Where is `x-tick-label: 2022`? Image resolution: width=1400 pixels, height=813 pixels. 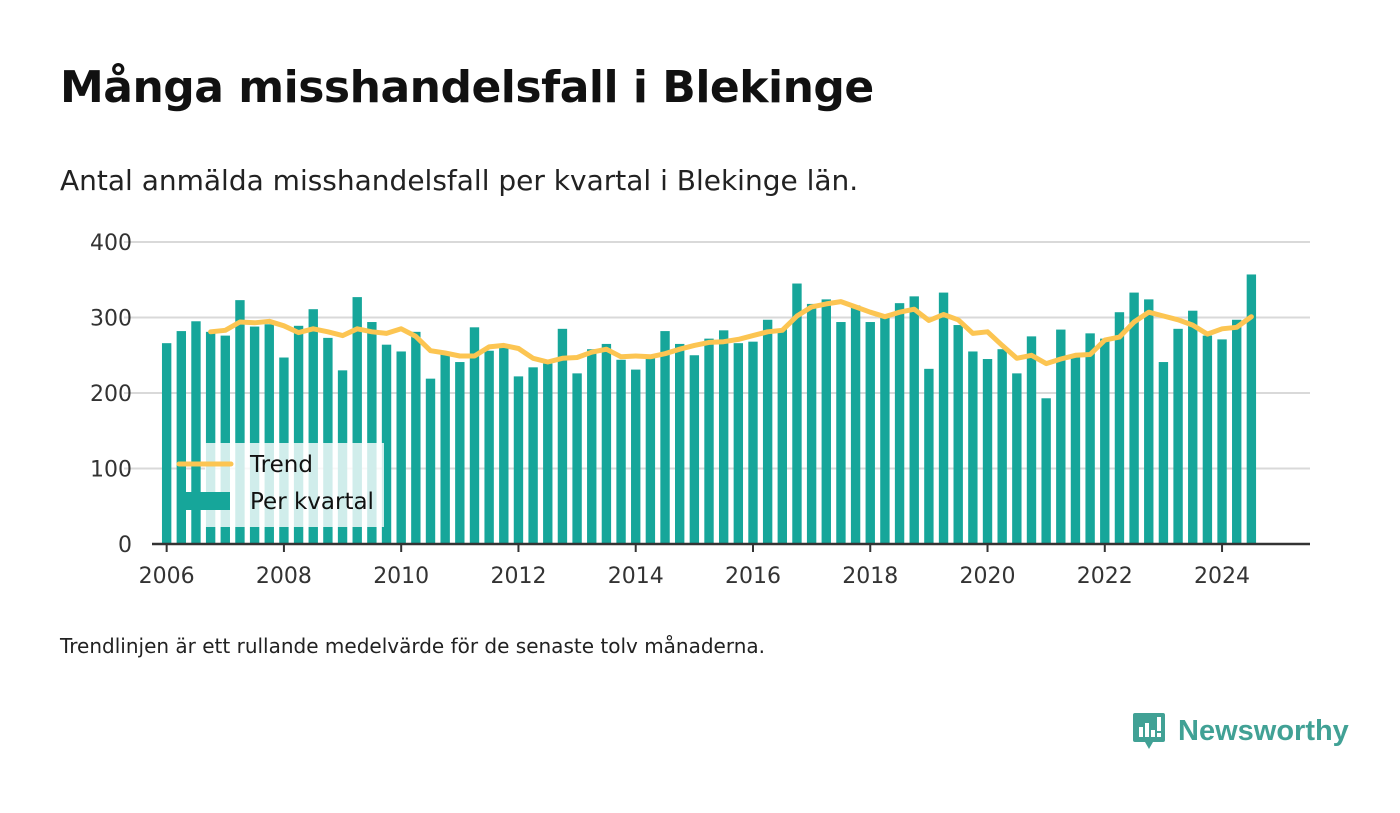 x-tick-label: 2022 is located at coordinates (1105, 576).